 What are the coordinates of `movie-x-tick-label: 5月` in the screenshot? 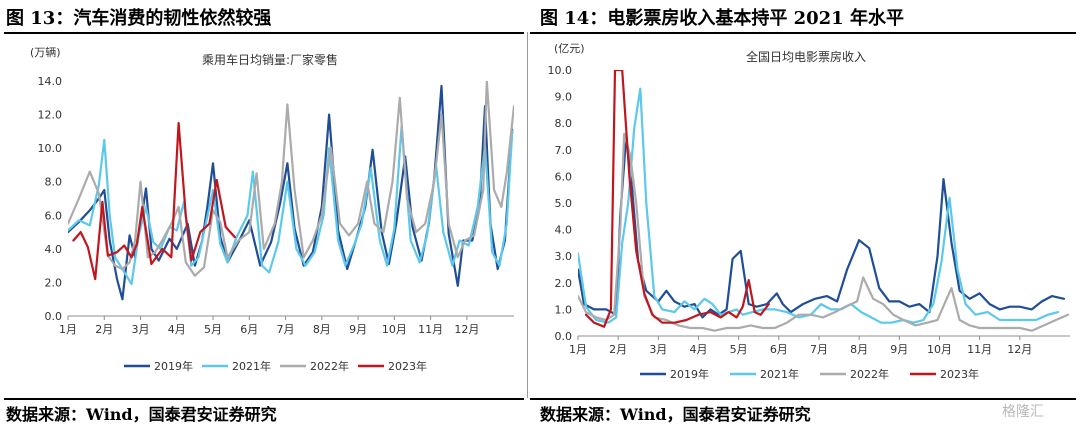 It's located at (739, 349).